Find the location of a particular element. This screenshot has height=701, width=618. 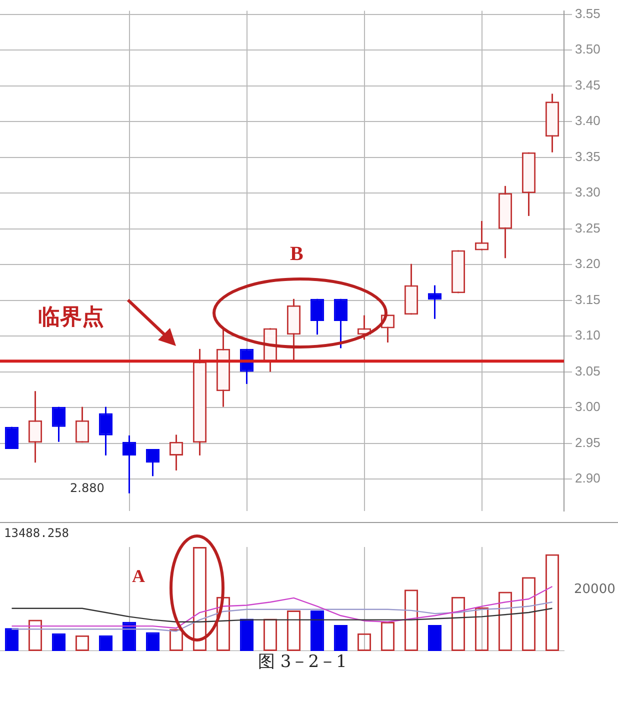

y-tick-label: 3.35 is located at coordinates (587, 156).